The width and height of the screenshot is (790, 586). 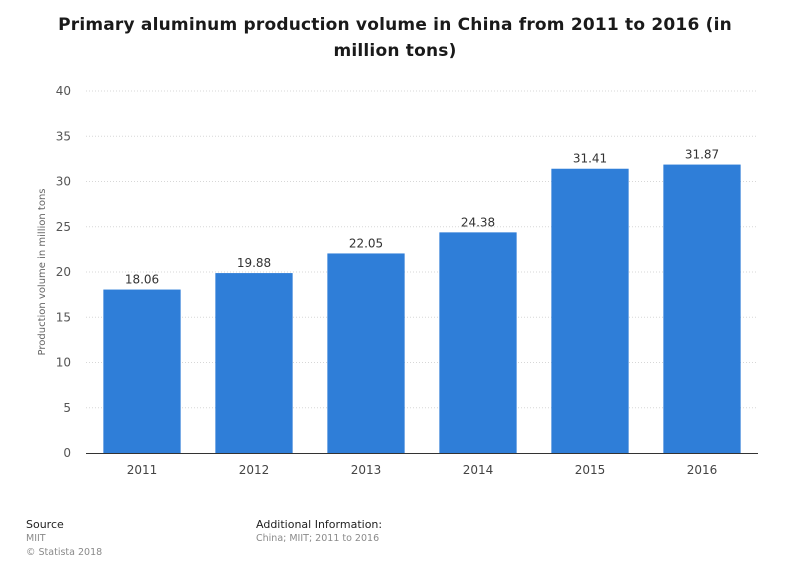 What do you see at coordinates (254, 470) in the screenshot?
I see `x-tick-label: 2012` at bounding box center [254, 470].